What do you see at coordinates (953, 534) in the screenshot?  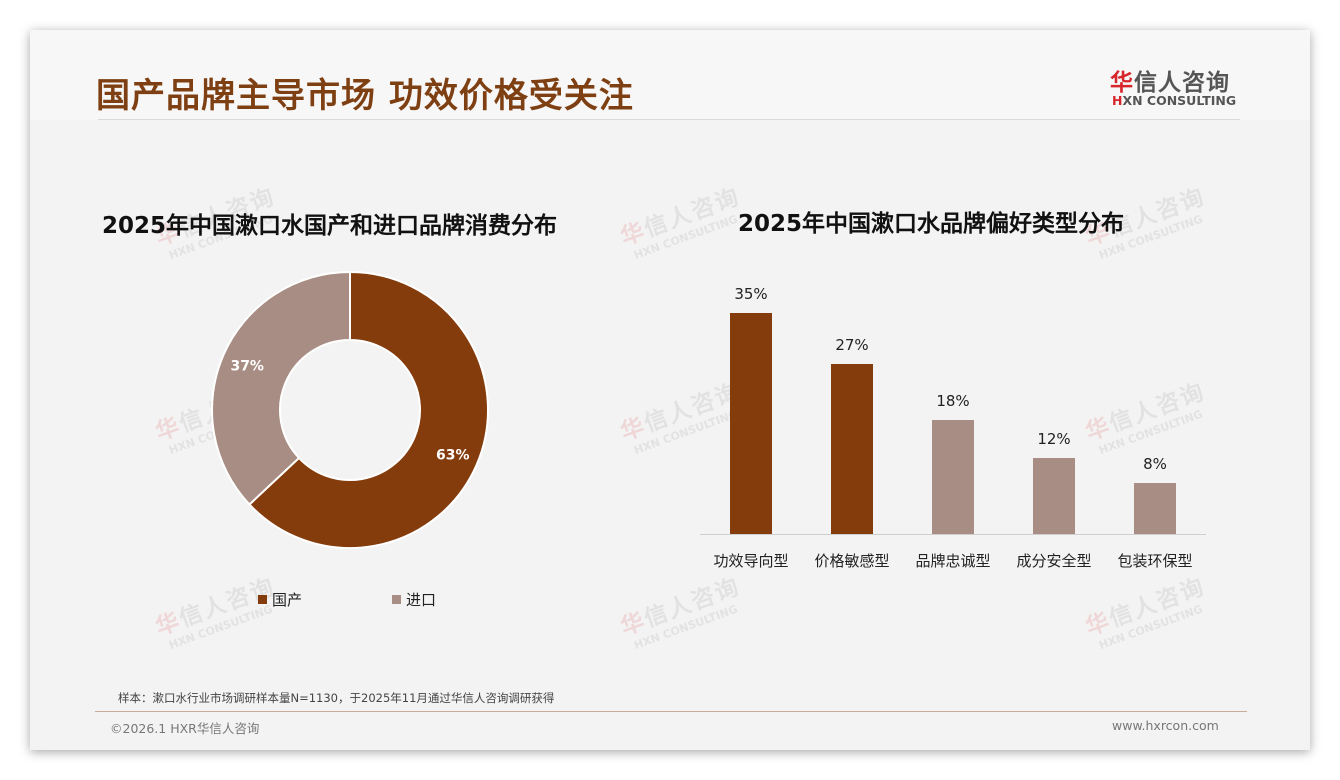 I see `x-axis-line` at bounding box center [953, 534].